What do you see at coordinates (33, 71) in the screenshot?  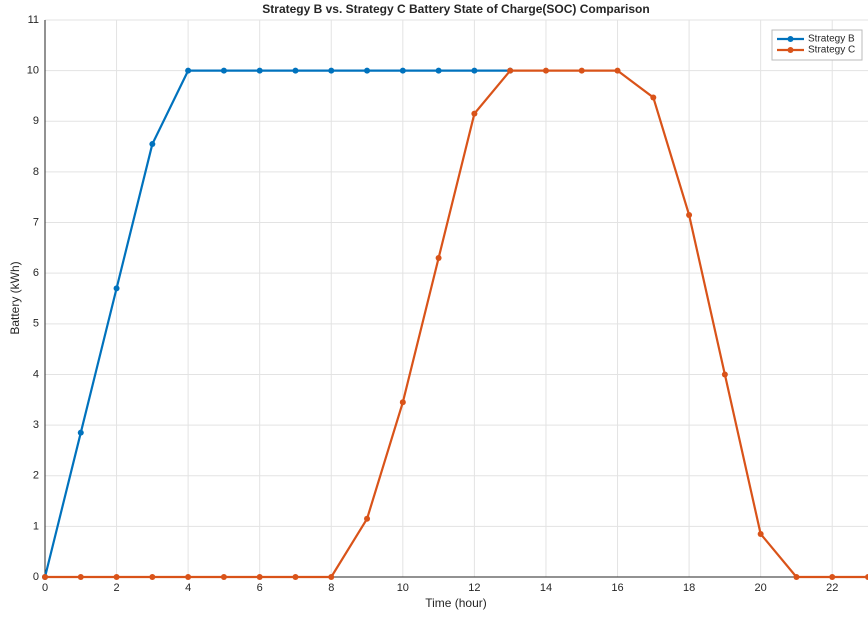 I see `y-tick-label: 10` at bounding box center [33, 71].